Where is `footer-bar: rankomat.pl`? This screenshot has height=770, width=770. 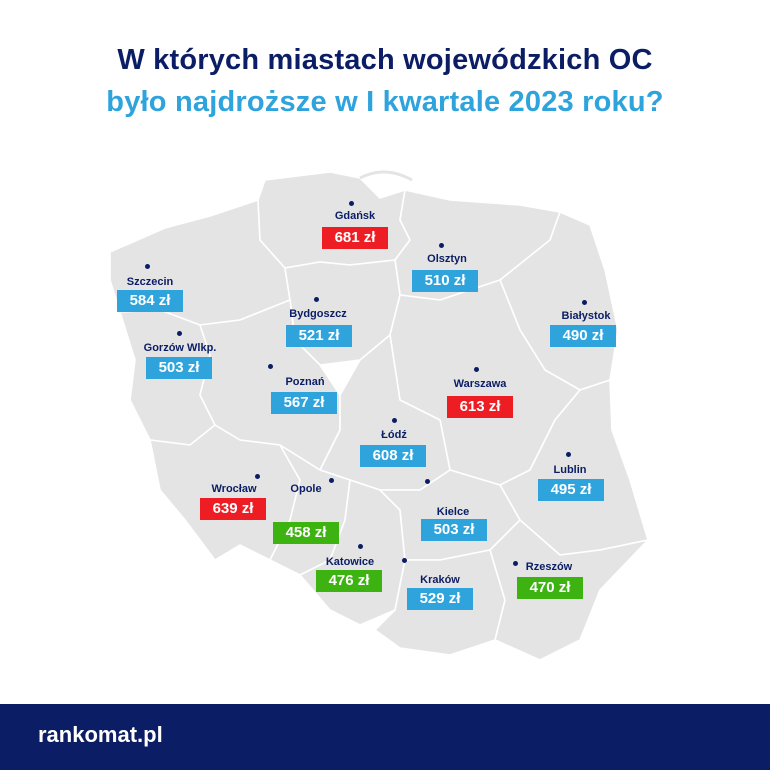 footer-bar: rankomat.pl is located at coordinates (385, 737).